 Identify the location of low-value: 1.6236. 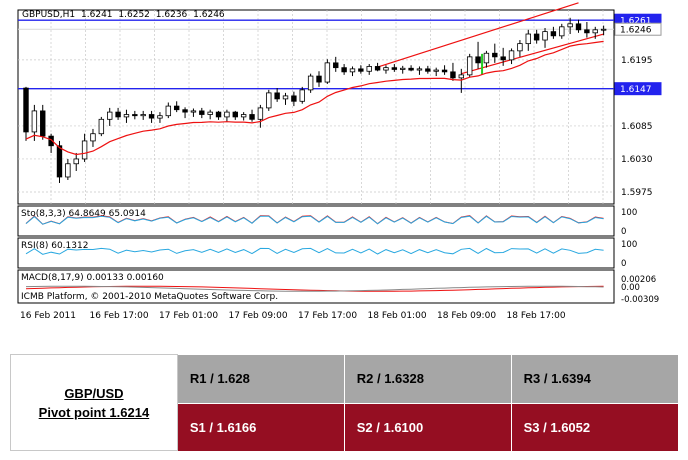
(172, 15).